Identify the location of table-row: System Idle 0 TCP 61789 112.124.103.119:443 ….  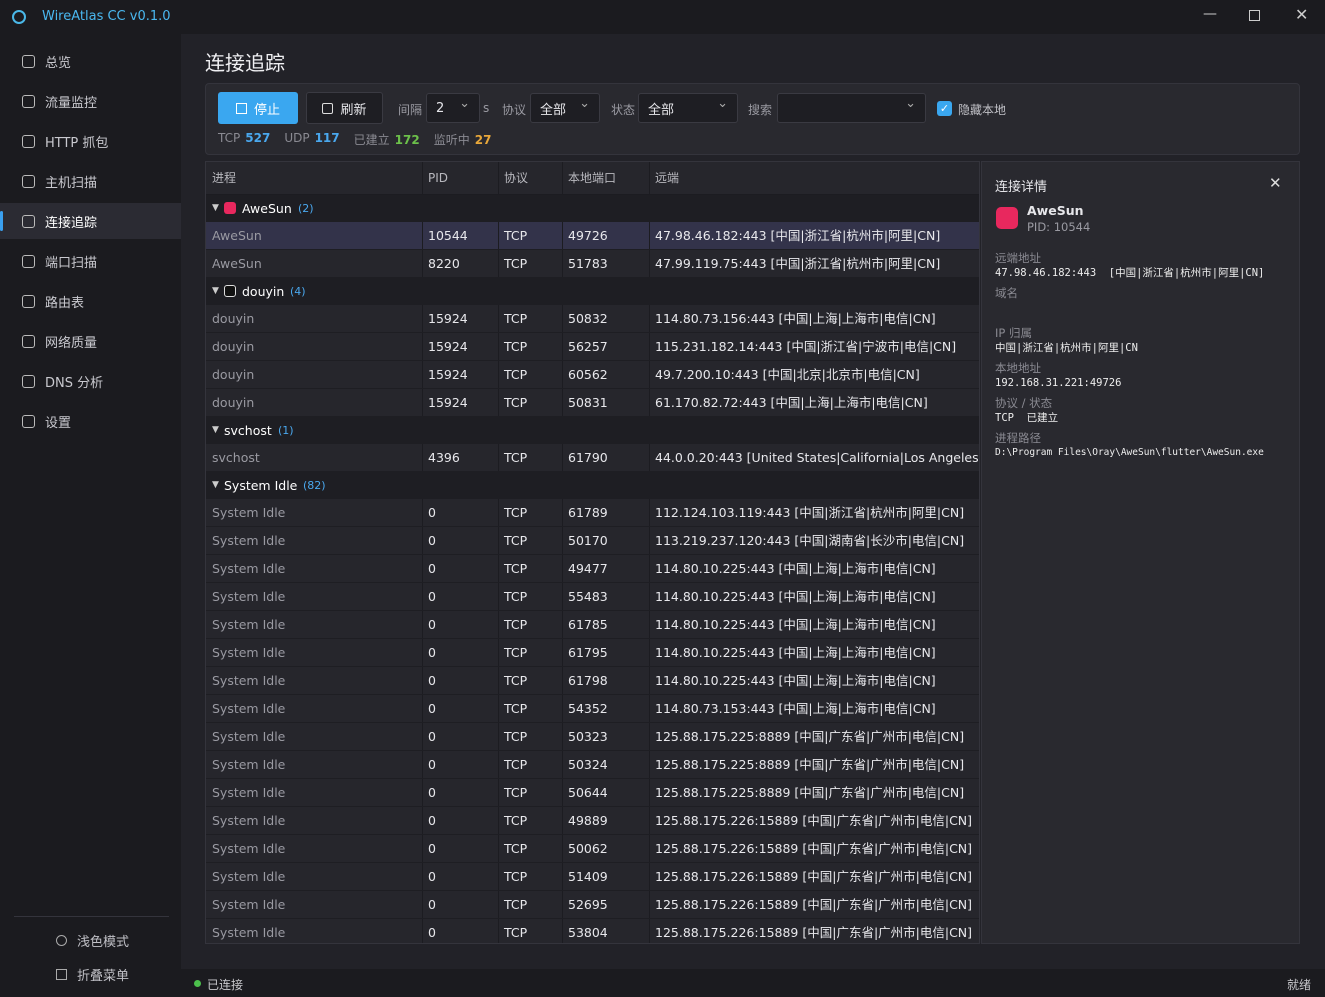
(592, 513).